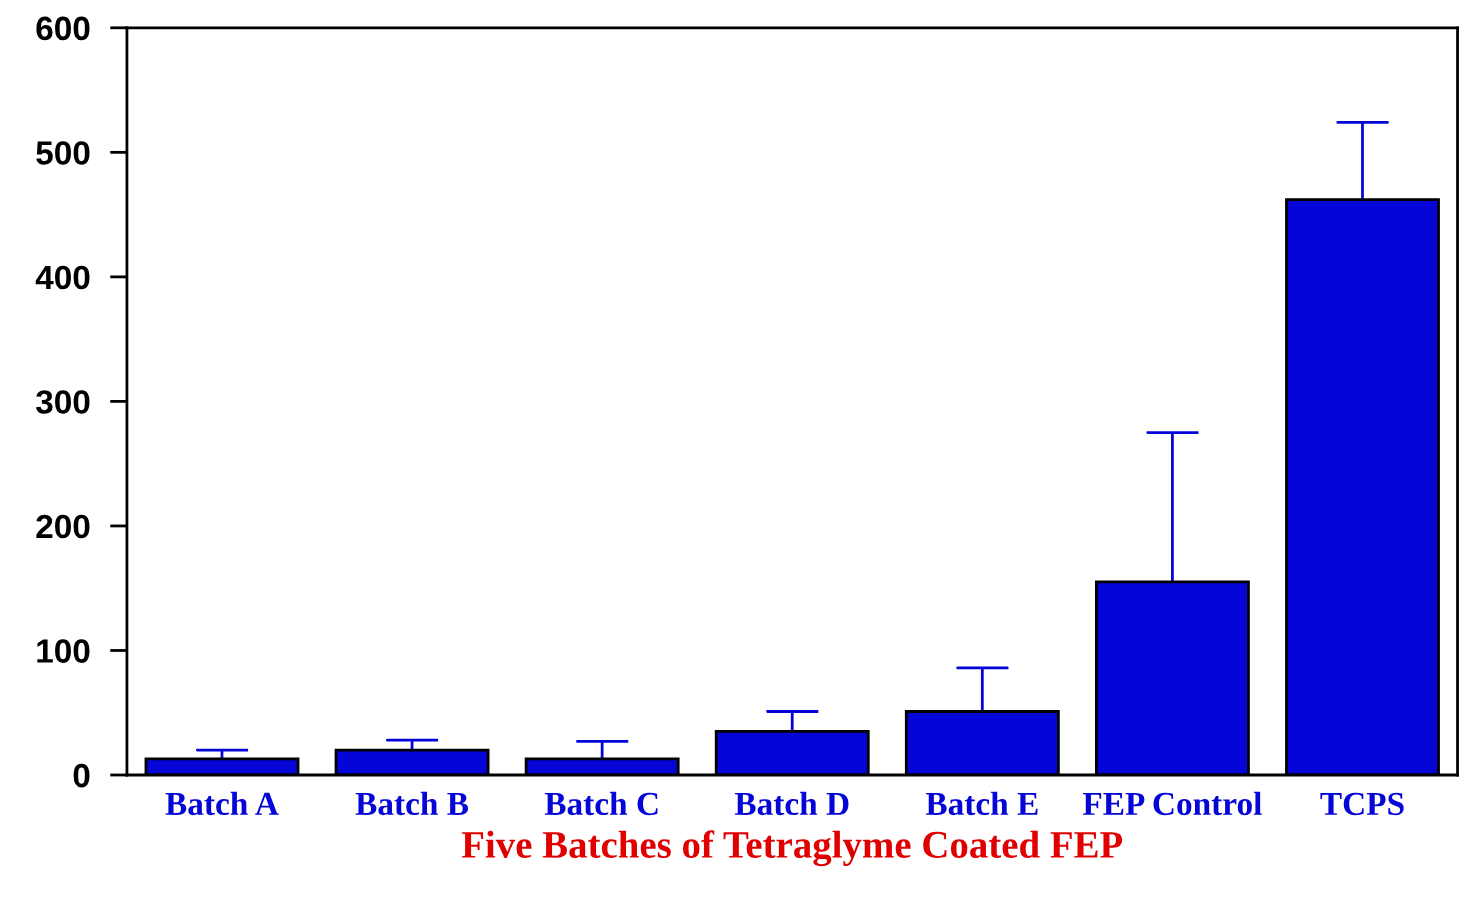  I want to click on x-tick-label: Batch C, so click(601, 803).